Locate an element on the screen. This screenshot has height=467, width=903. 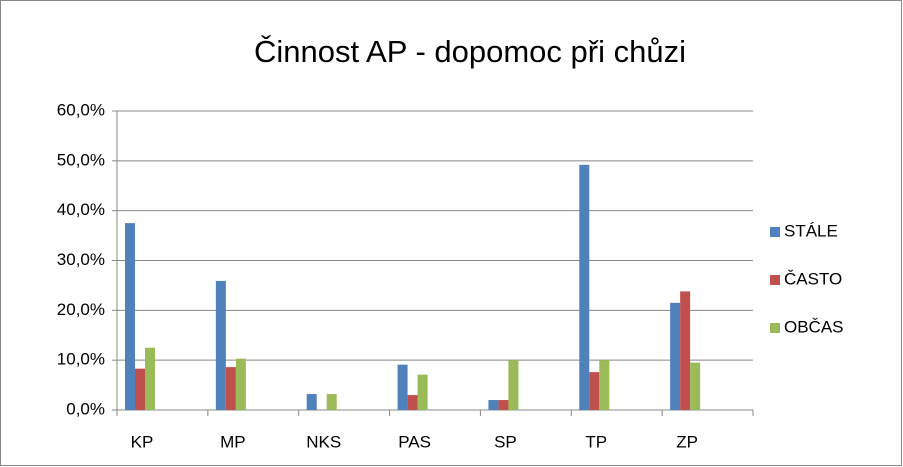
x-tick-label: NKS is located at coordinates (323, 441).